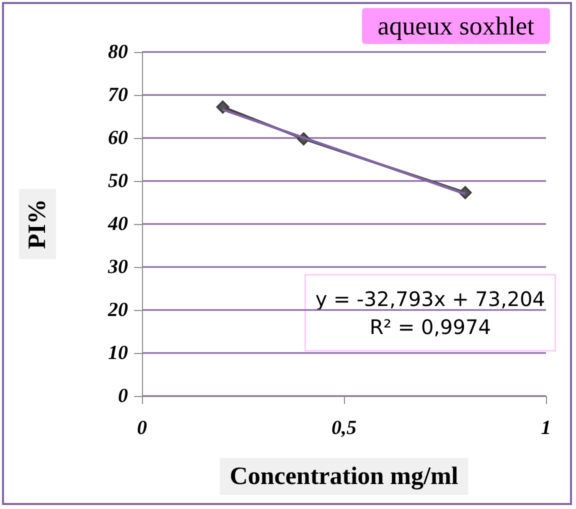  Describe the element at coordinates (123, 396) in the screenshot. I see `y-tick-label: 0` at that location.